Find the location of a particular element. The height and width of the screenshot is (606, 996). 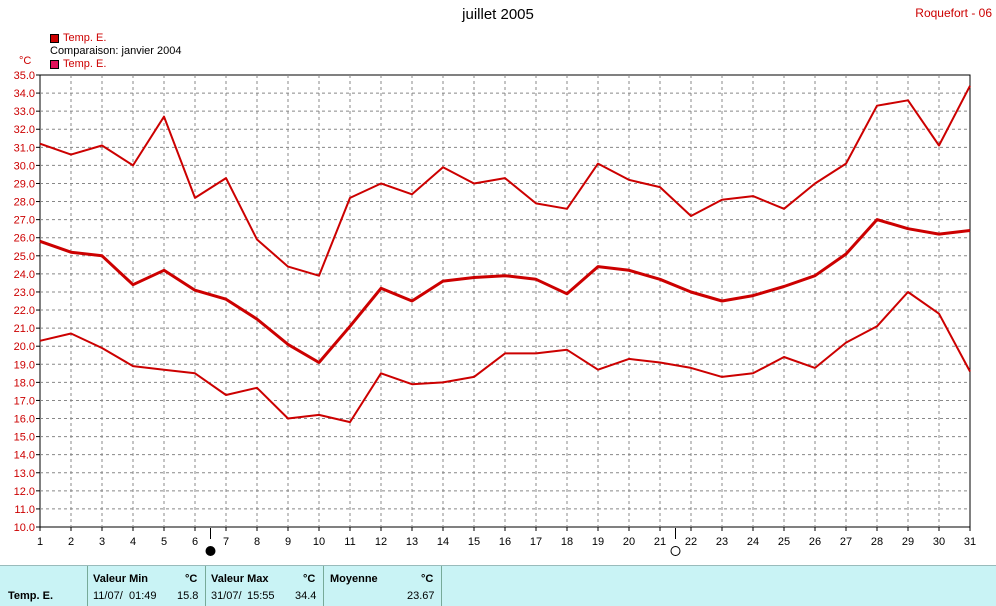

x-tick-label: 20 is located at coordinates (629, 542).